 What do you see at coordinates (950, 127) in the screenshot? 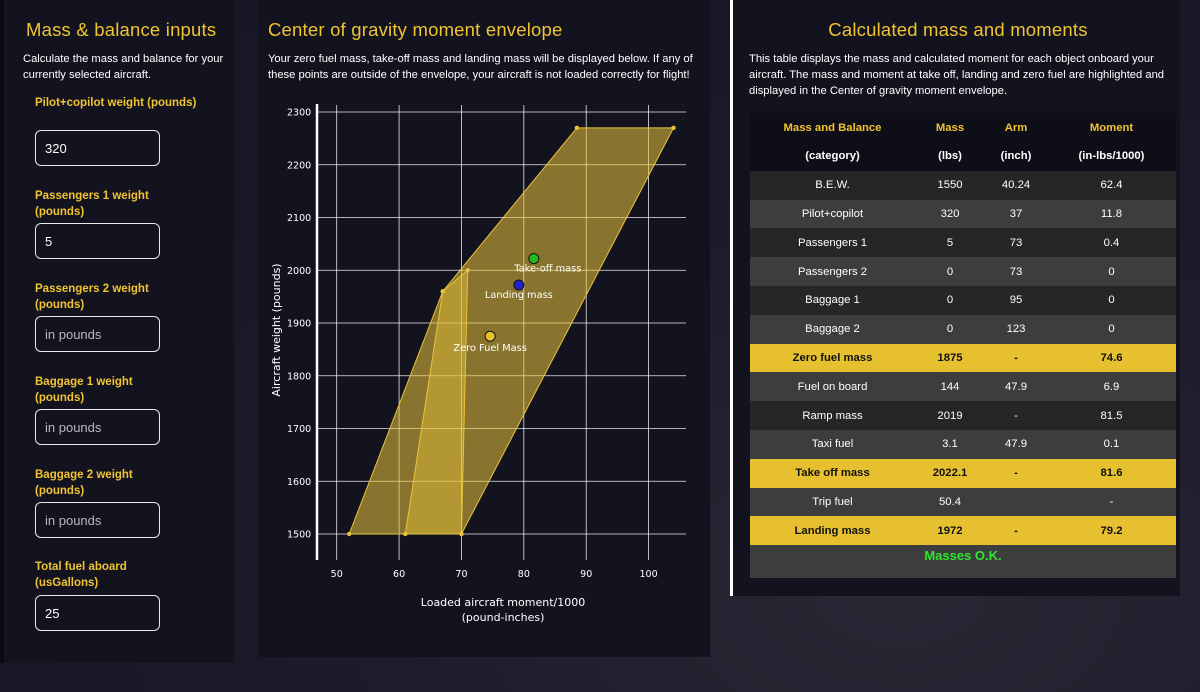
I see `header-mass: Mass` at bounding box center [950, 127].